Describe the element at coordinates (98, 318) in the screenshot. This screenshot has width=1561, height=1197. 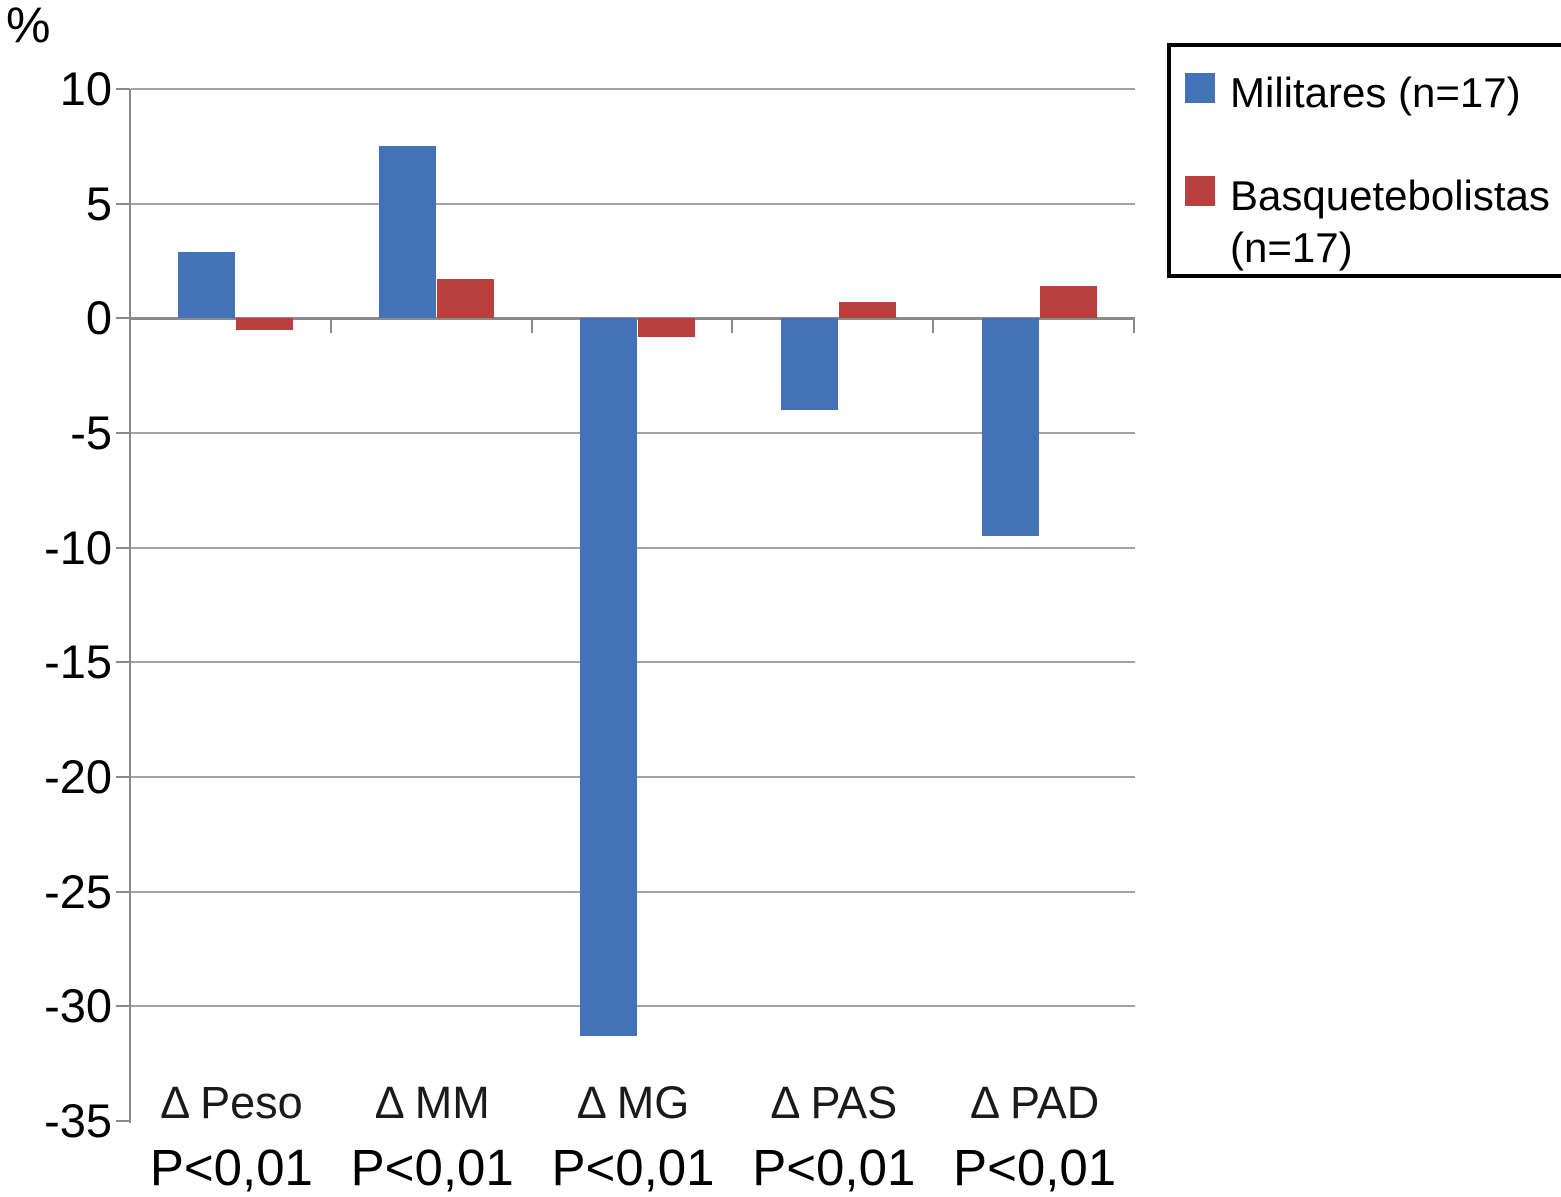
I see `y-tick-label: 0` at that location.